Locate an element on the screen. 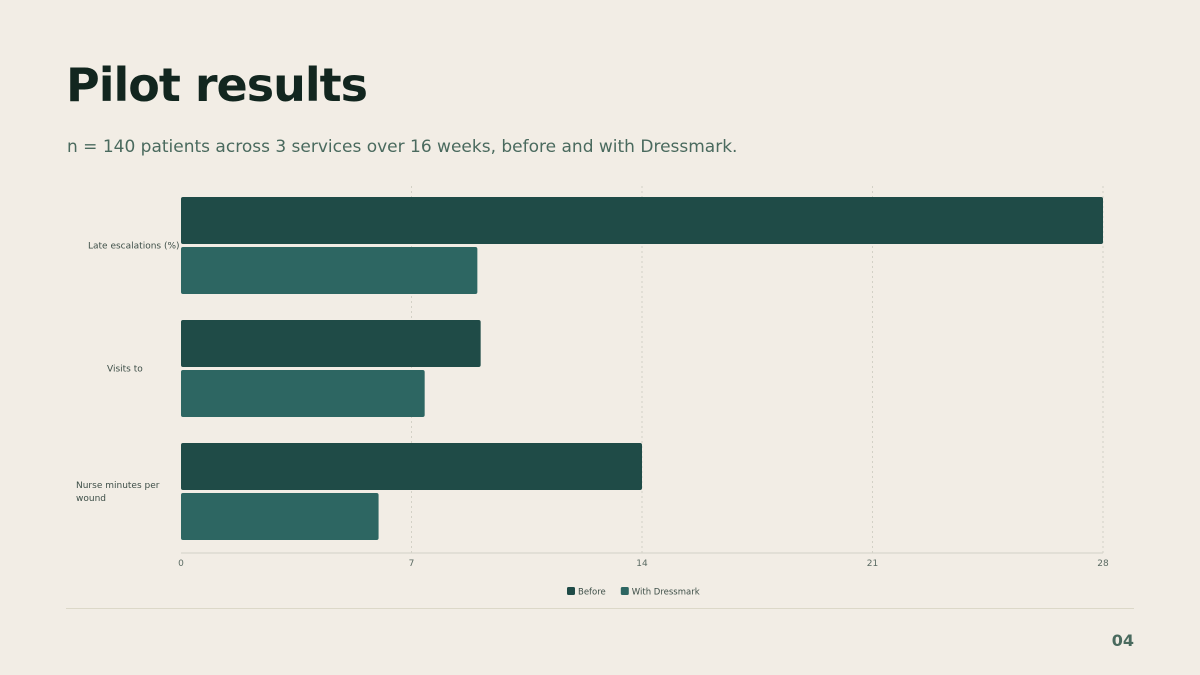  x-tick-label: 21 is located at coordinates (872, 564).